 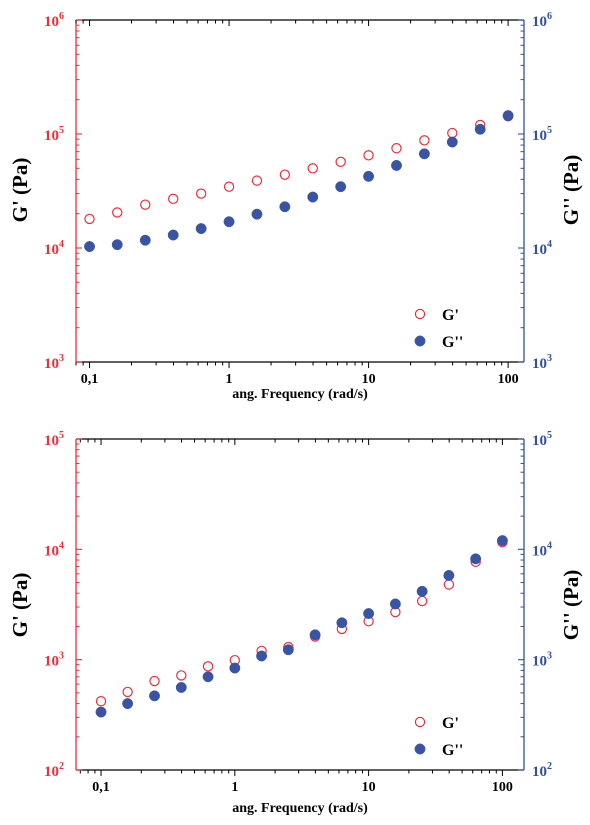 I want to click on y-left-tick-label: 10⁶, so click(x=54, y=20).